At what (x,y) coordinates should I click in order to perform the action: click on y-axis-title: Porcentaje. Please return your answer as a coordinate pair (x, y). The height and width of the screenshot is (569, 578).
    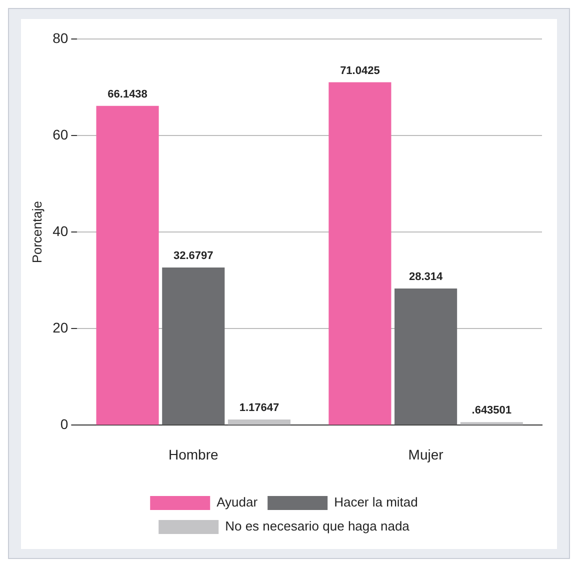
    Looking at the image, I should click on (36, 232).